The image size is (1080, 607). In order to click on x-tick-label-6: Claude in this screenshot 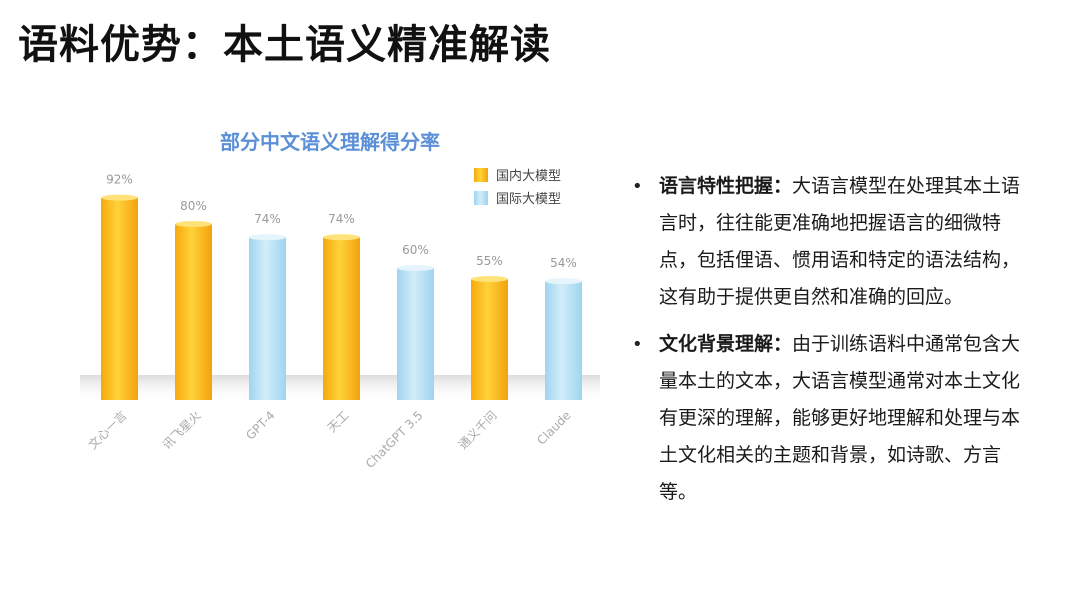, I will do `click(553, 427)`.